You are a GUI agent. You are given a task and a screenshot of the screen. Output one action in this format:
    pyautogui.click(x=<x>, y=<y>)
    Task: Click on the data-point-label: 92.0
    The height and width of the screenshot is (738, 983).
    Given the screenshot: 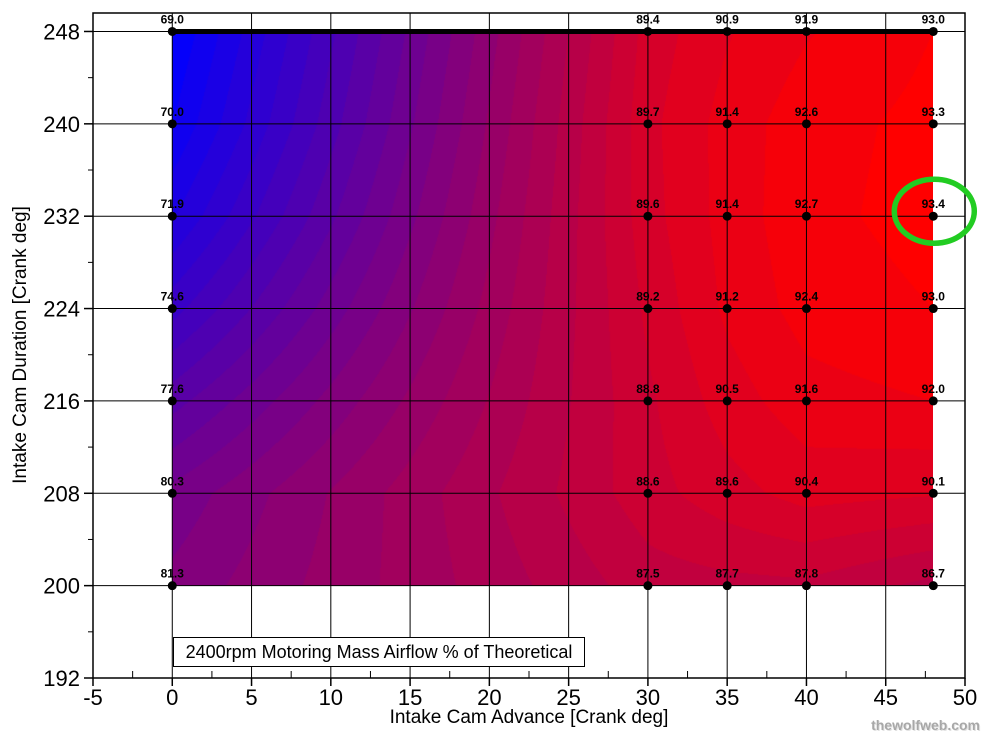 What is the action you would take?
    pyautogui.click(x=934, y=389)
    